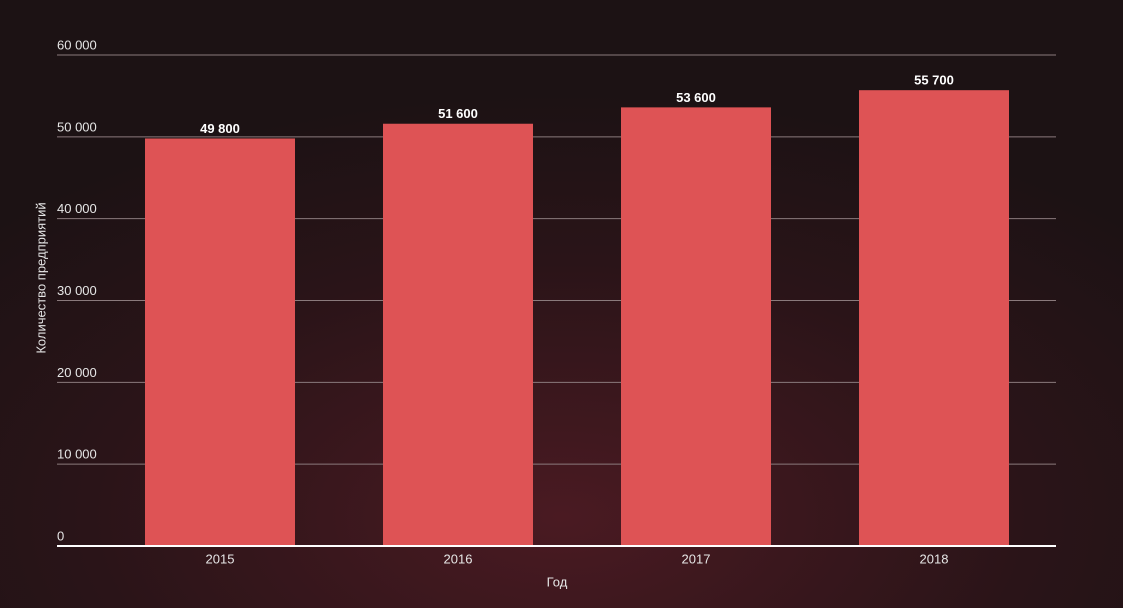 The width and height of the screenshot is (1123, 608). Describe the element at coordinates (696, 558) in the screenshot. I see `x-tick-label: 2017` at that location.